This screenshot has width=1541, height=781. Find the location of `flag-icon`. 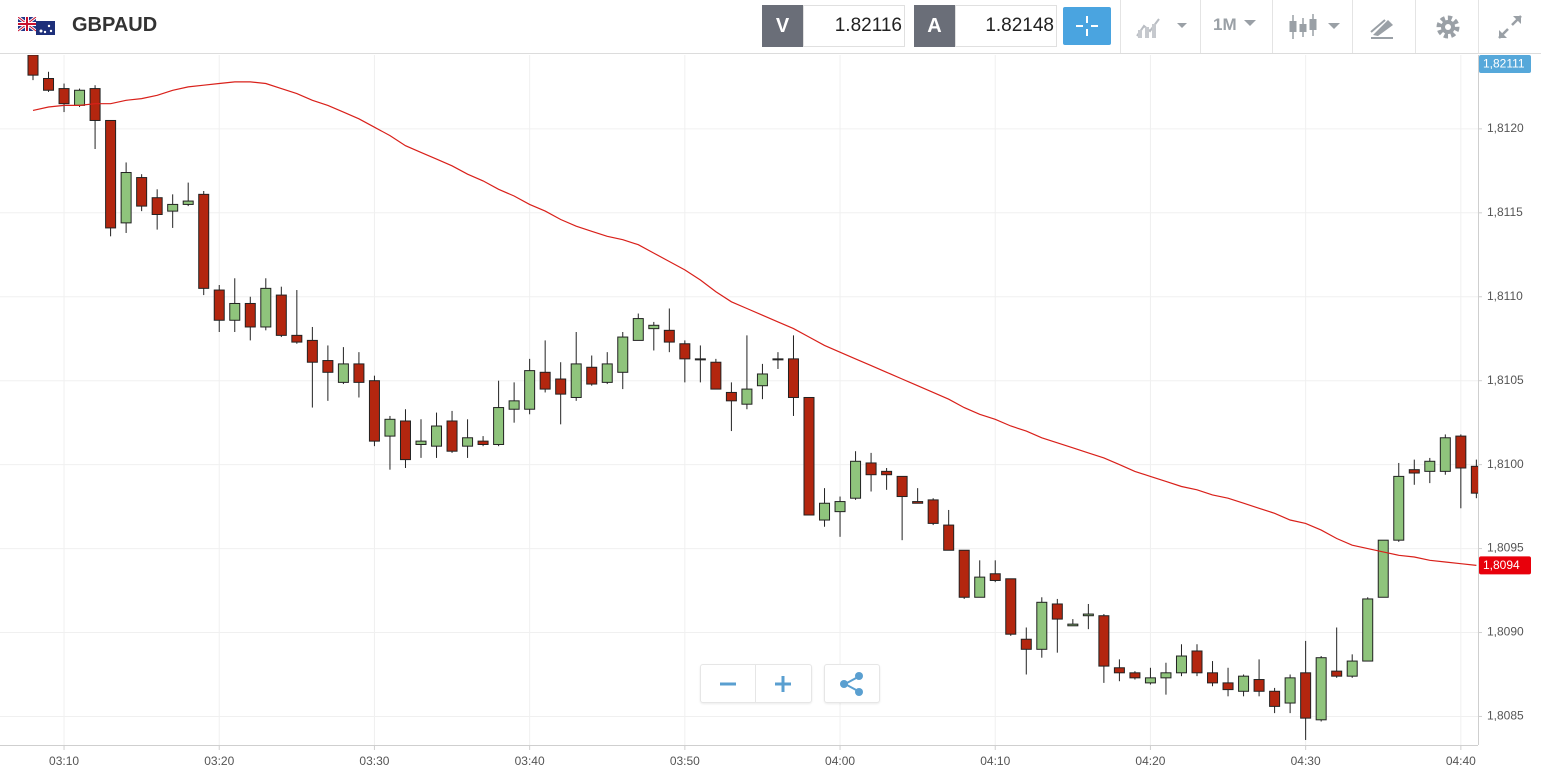

flag-icon is located at coordinates (36, 26).